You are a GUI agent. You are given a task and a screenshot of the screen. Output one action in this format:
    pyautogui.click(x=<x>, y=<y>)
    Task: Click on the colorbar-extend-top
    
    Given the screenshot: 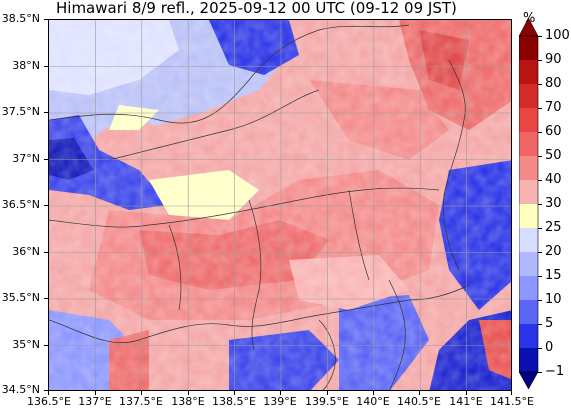 What is the action you would take?
    pyautogui.click(x=529, y=27)
    